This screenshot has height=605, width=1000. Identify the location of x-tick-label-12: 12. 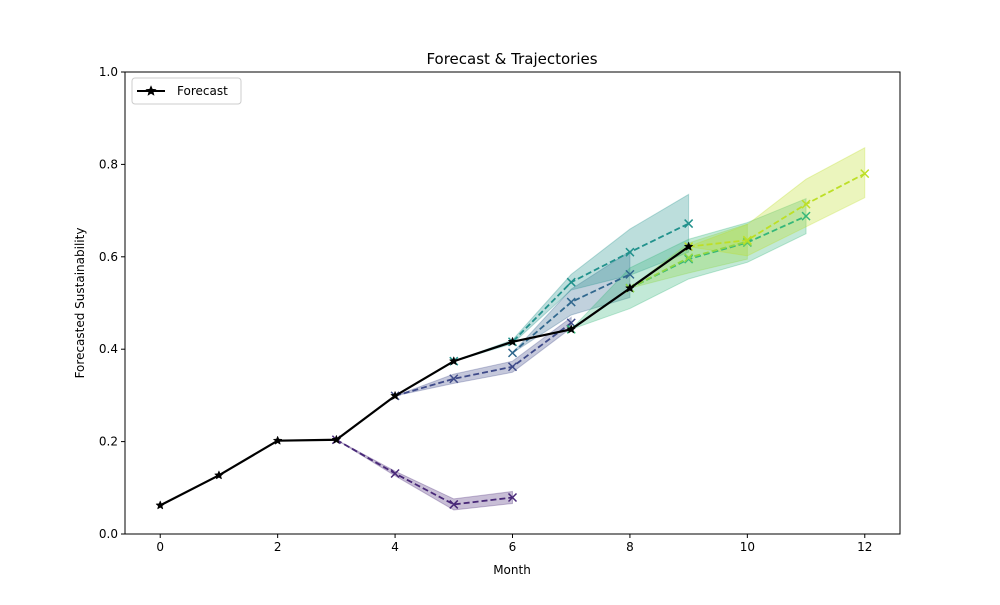
(864, 547).